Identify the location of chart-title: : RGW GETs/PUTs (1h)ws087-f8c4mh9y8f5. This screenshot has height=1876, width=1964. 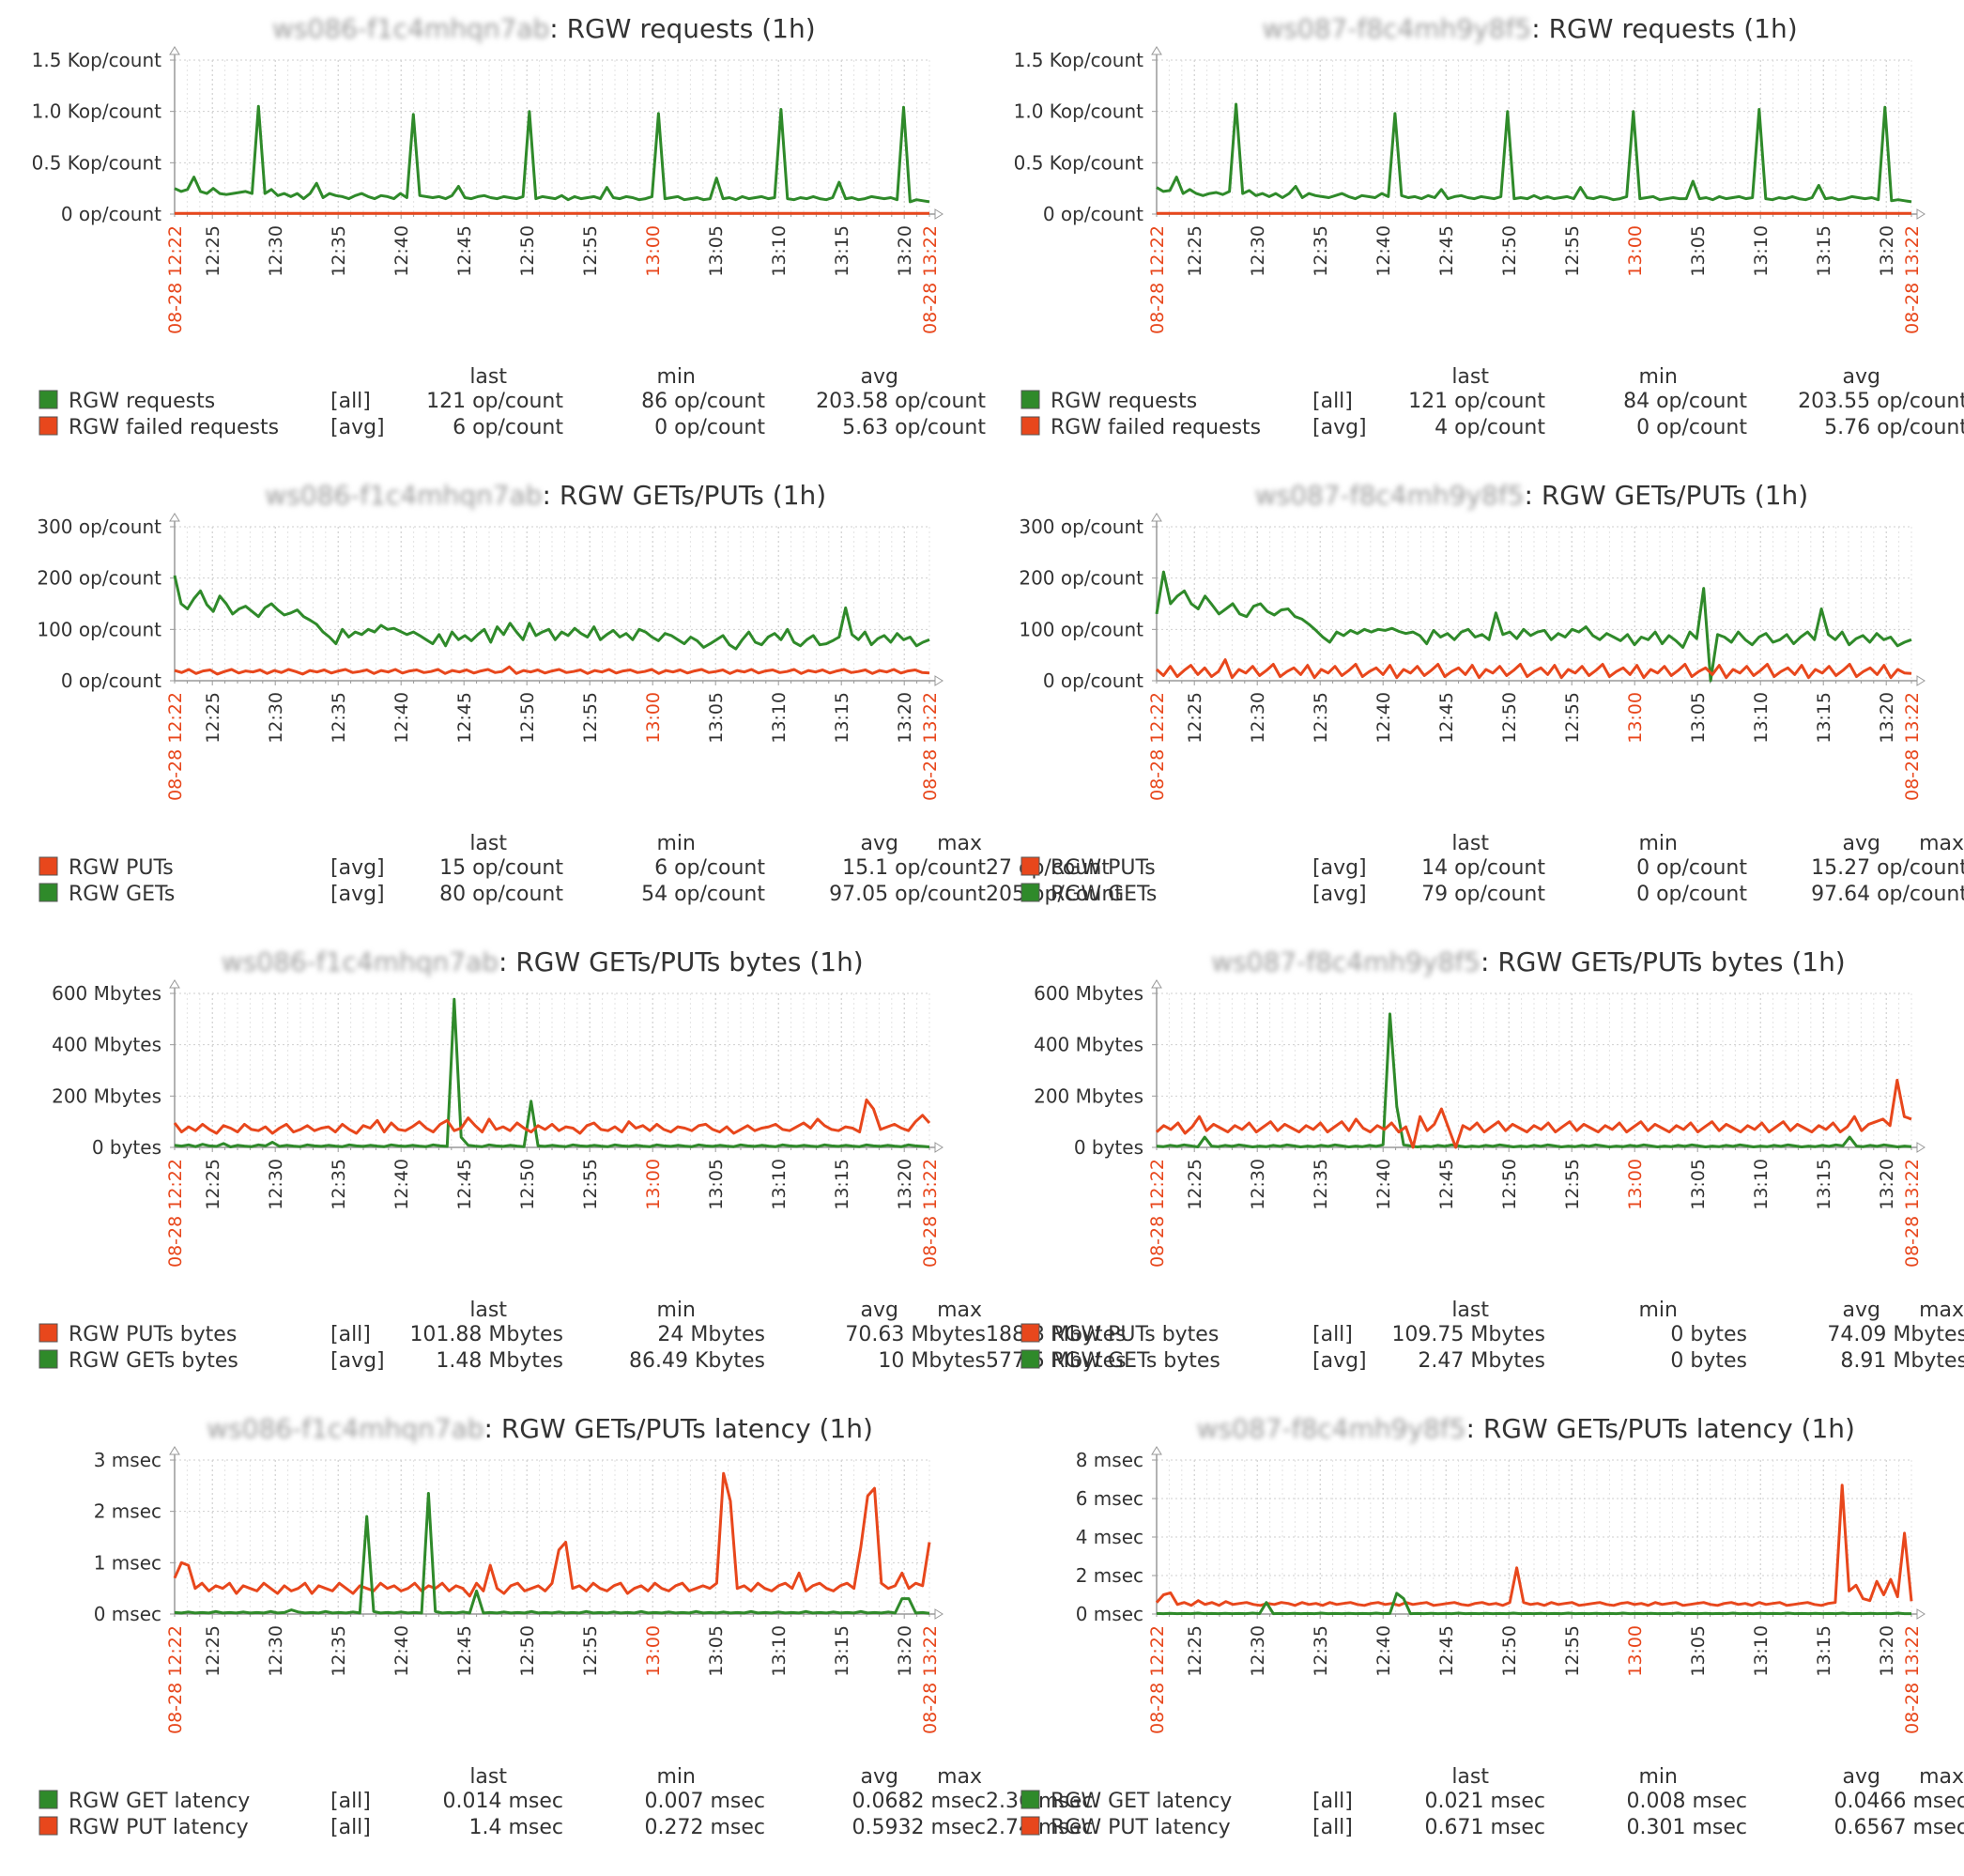
(1532, 495).